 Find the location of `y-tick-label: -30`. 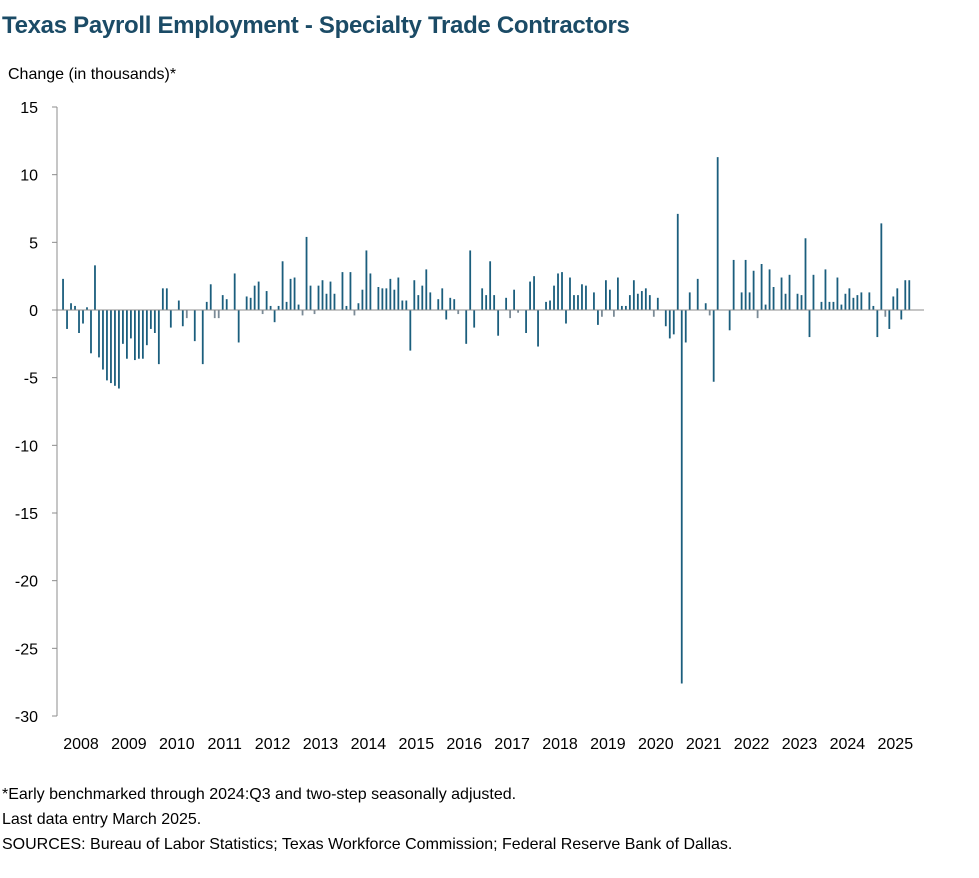

y-tick-label: -30 is located at coordinates (26, 717).